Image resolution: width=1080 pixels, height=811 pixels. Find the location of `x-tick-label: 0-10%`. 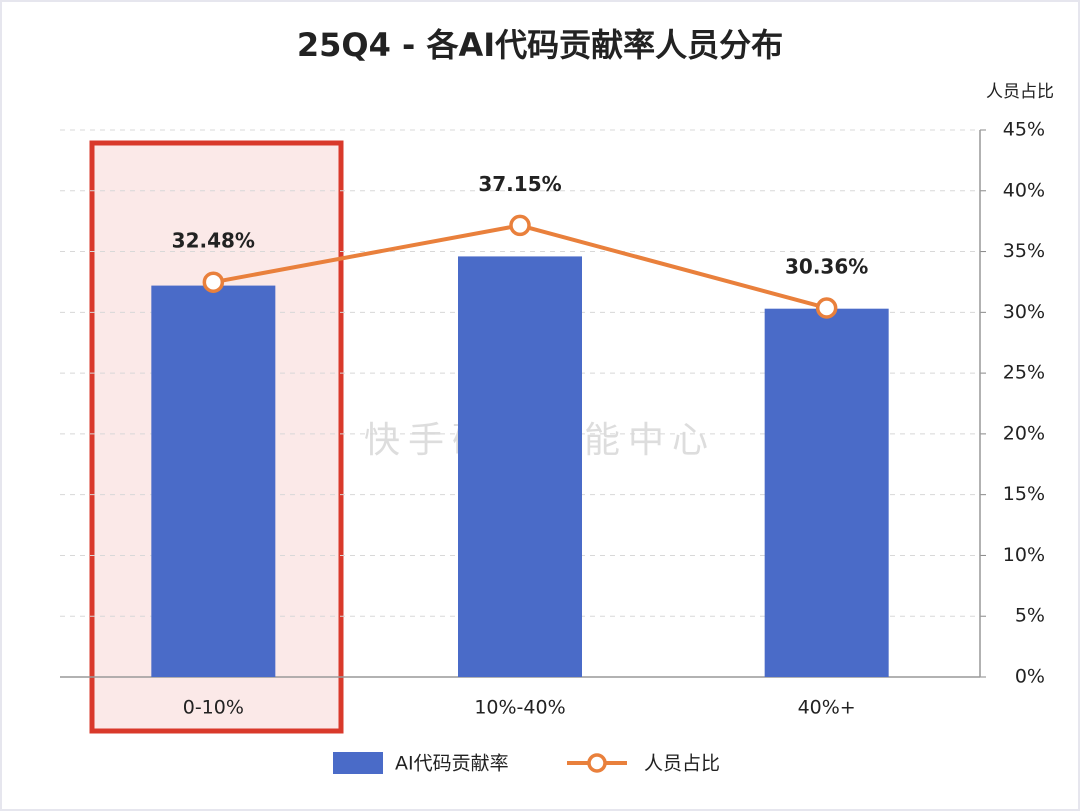

x-tick-label: 0-10% is located at coordinates (213, 708).